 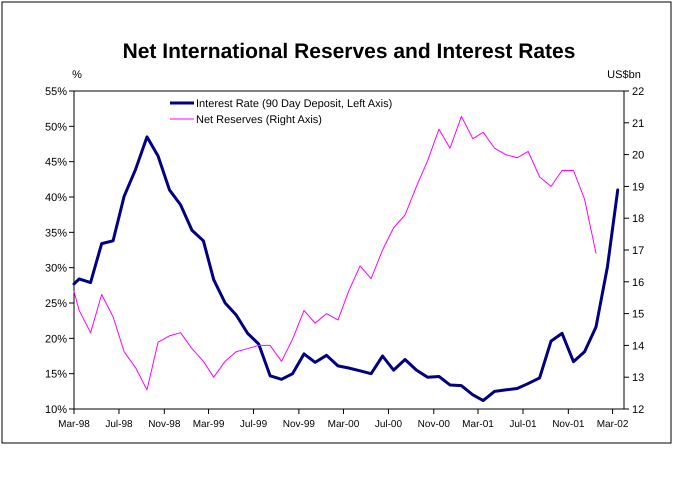 I want to click on y-tick-label: 55%, so click(x=56, y=92).